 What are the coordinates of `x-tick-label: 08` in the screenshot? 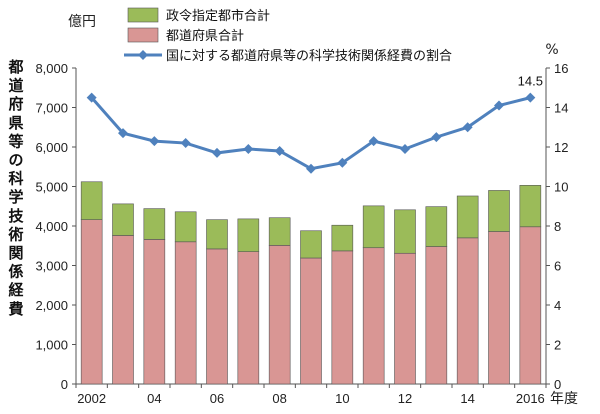 It's located at (279, 398).